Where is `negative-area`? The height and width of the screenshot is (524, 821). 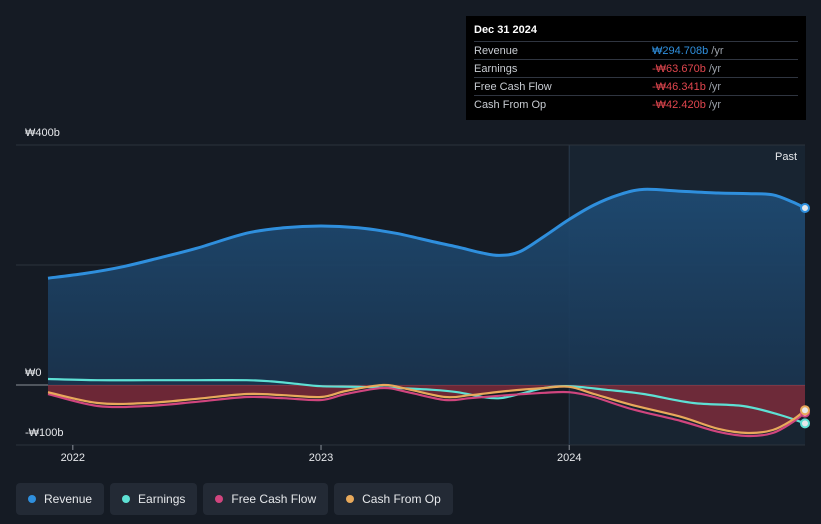 negative-area is located at coordinates (426, 409).